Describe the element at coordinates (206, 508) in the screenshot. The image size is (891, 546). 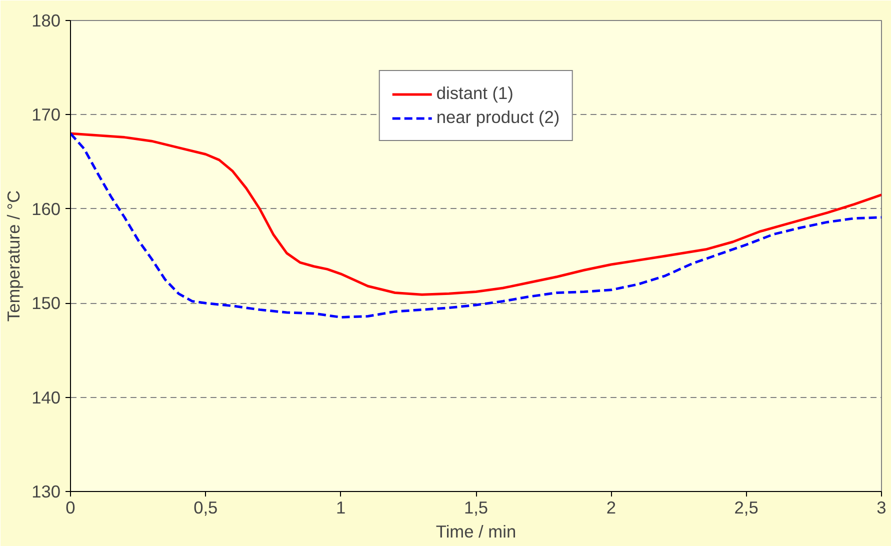
I see `x-tick-label: 0,5` at that location.